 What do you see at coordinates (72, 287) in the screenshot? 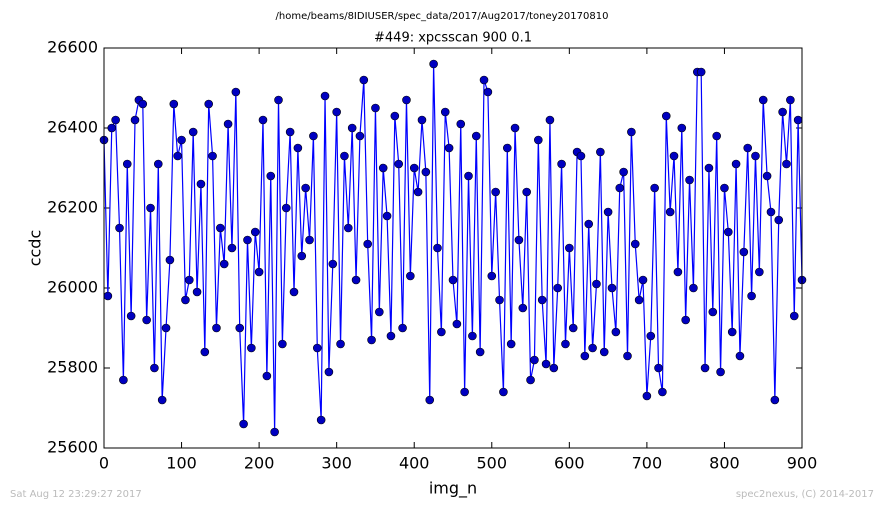
I see `y-tick-label: 26000` at bounding box center [72, 287].